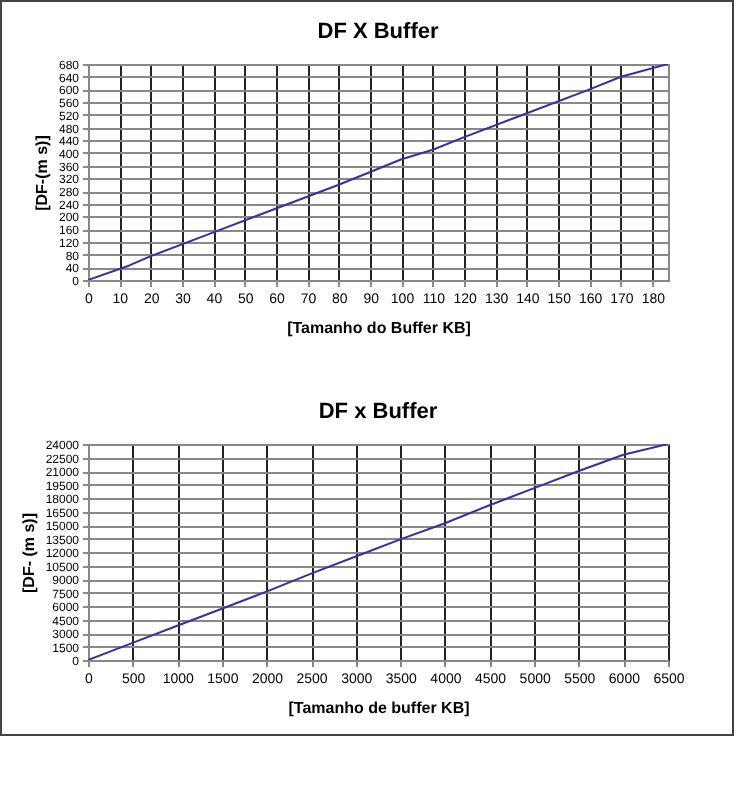 This screenshot has height=786, width=738. Describe the element at coordinates (379, 708) in the screenshot. I see `x-axis-title: [Tamanho de buffer KB]` at that location.